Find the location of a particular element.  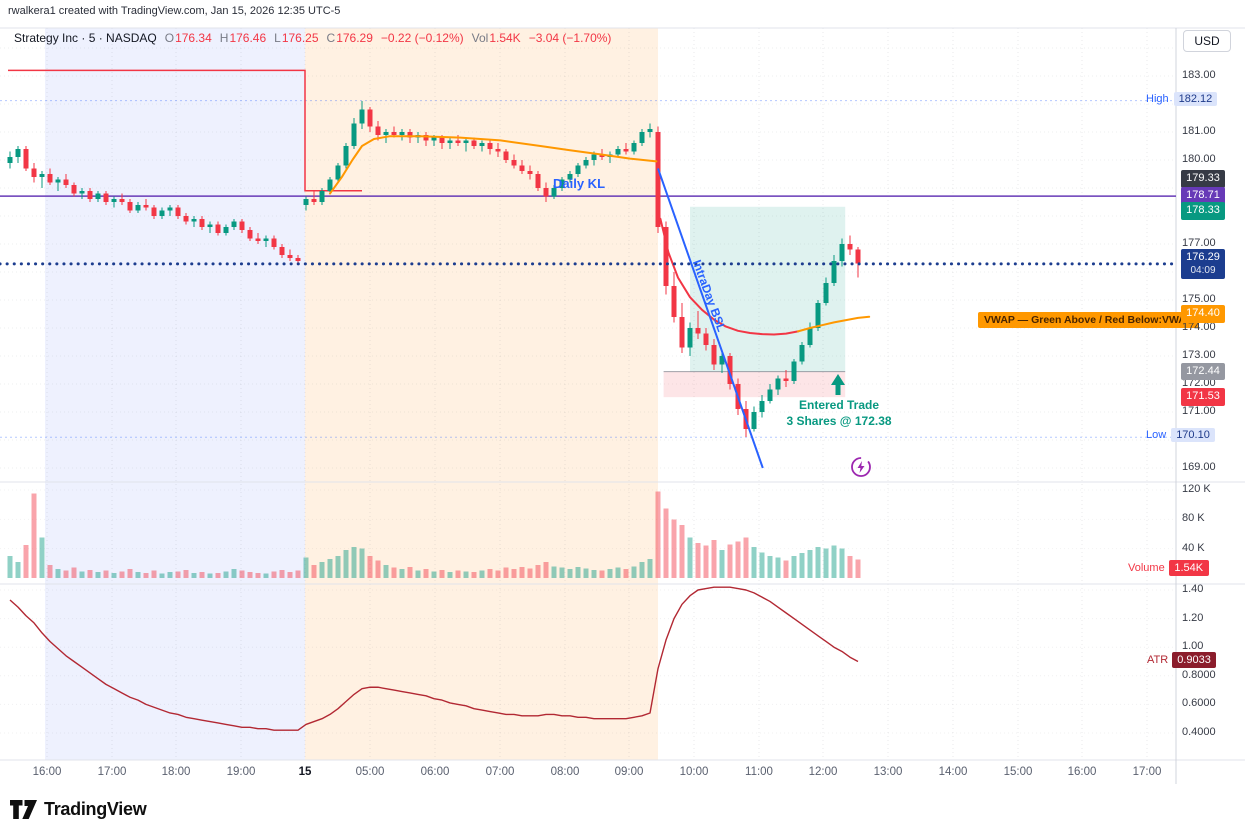

entered-trade-line2: 3 Shares @ 172.38 is located at coordinates (839, 420).